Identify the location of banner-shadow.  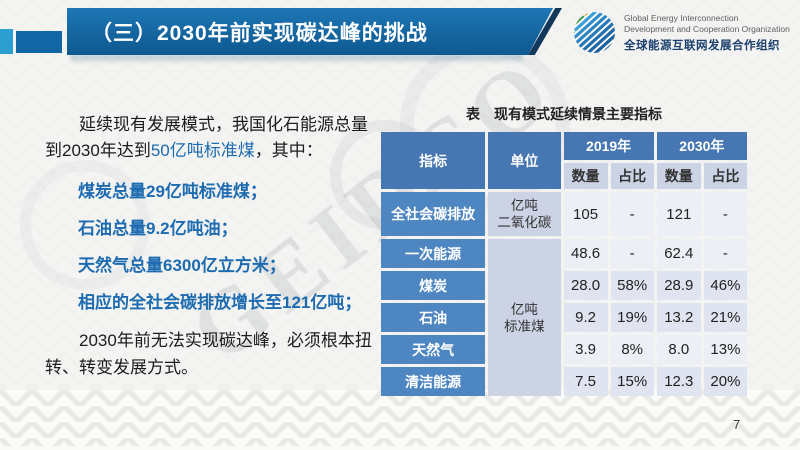
(296, 59).